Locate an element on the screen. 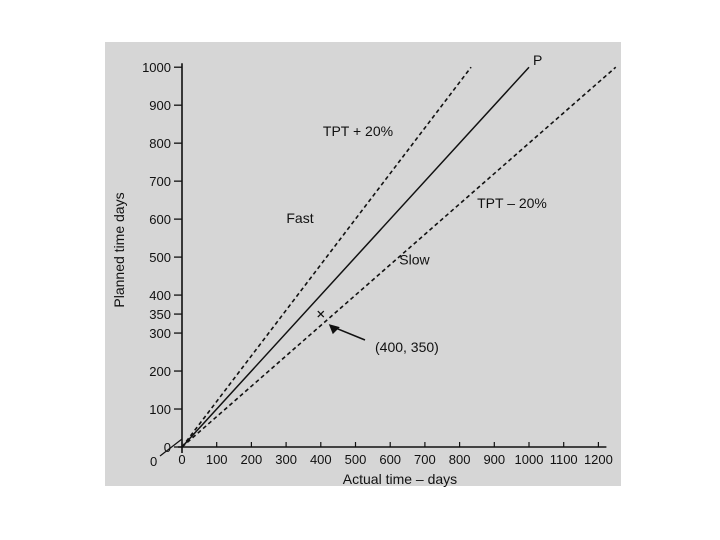 This screenshot has width=720, height=540. region-label: Fast is located at coordinates (299, 218).